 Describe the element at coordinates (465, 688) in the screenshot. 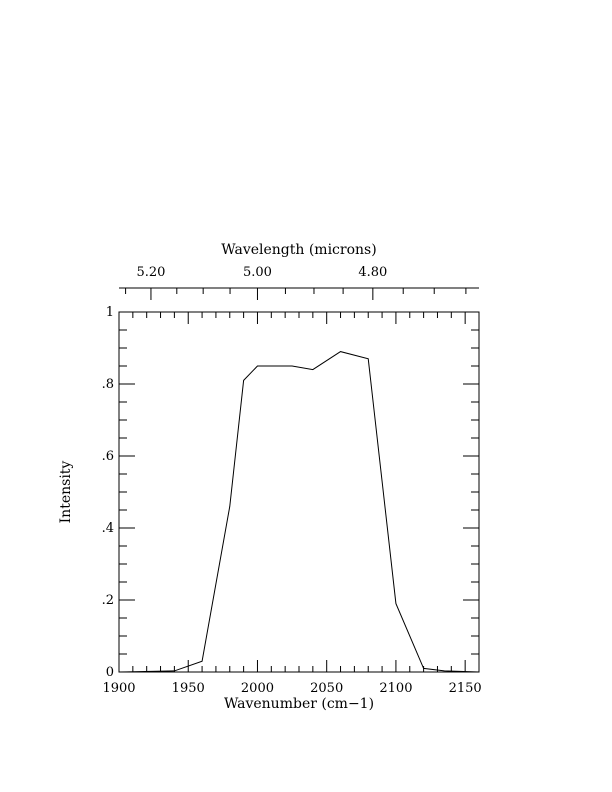

I see `x-tick-label: 2150` at that location.